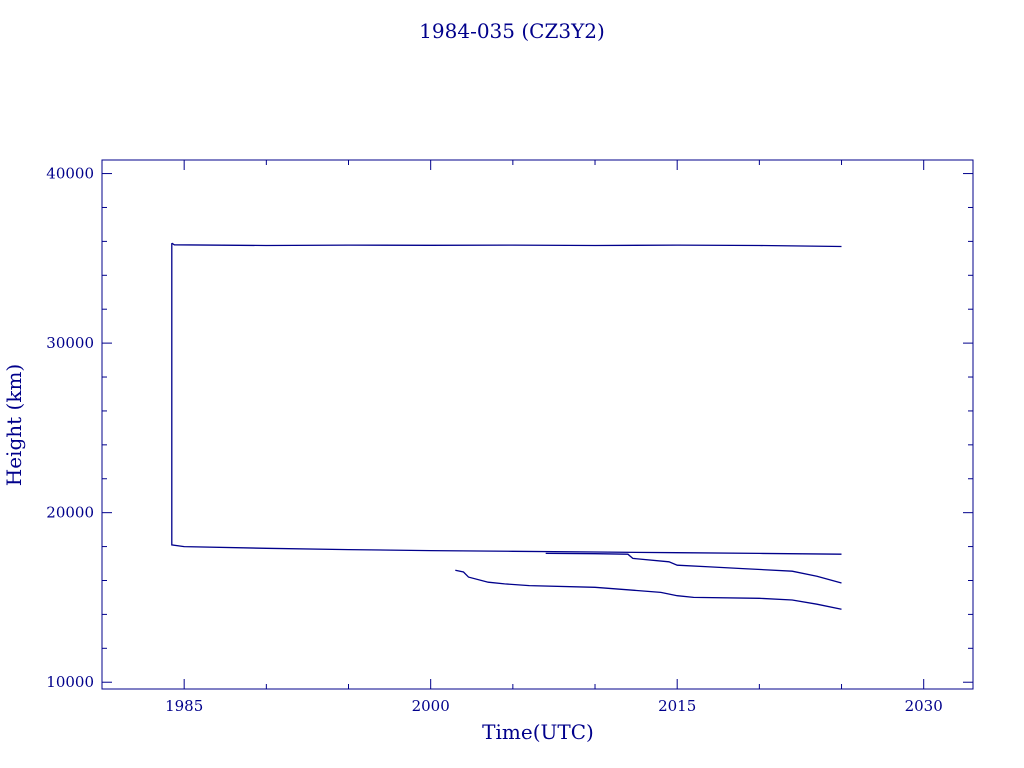 The width and height of the screenshot is (1024, 768). I want to click on y-tick-label: 20000, so click(70, 513).